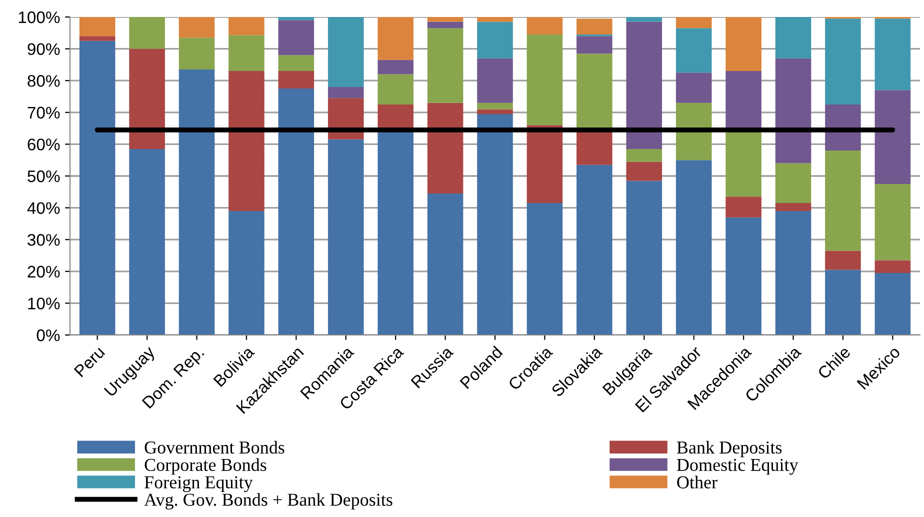 This screenshot has width=924, height=517. Describe the element at coordinates (44, 240) in the screenshot. I see `y-tick-label: 30%` at that location.